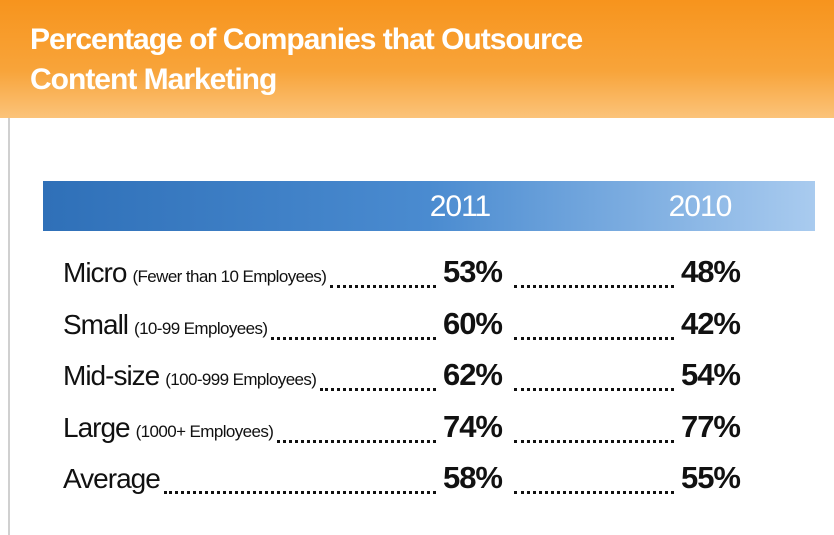 This screenshot has width=834, height=535. I want to click on cell-value: 54%, so click(710, 374).